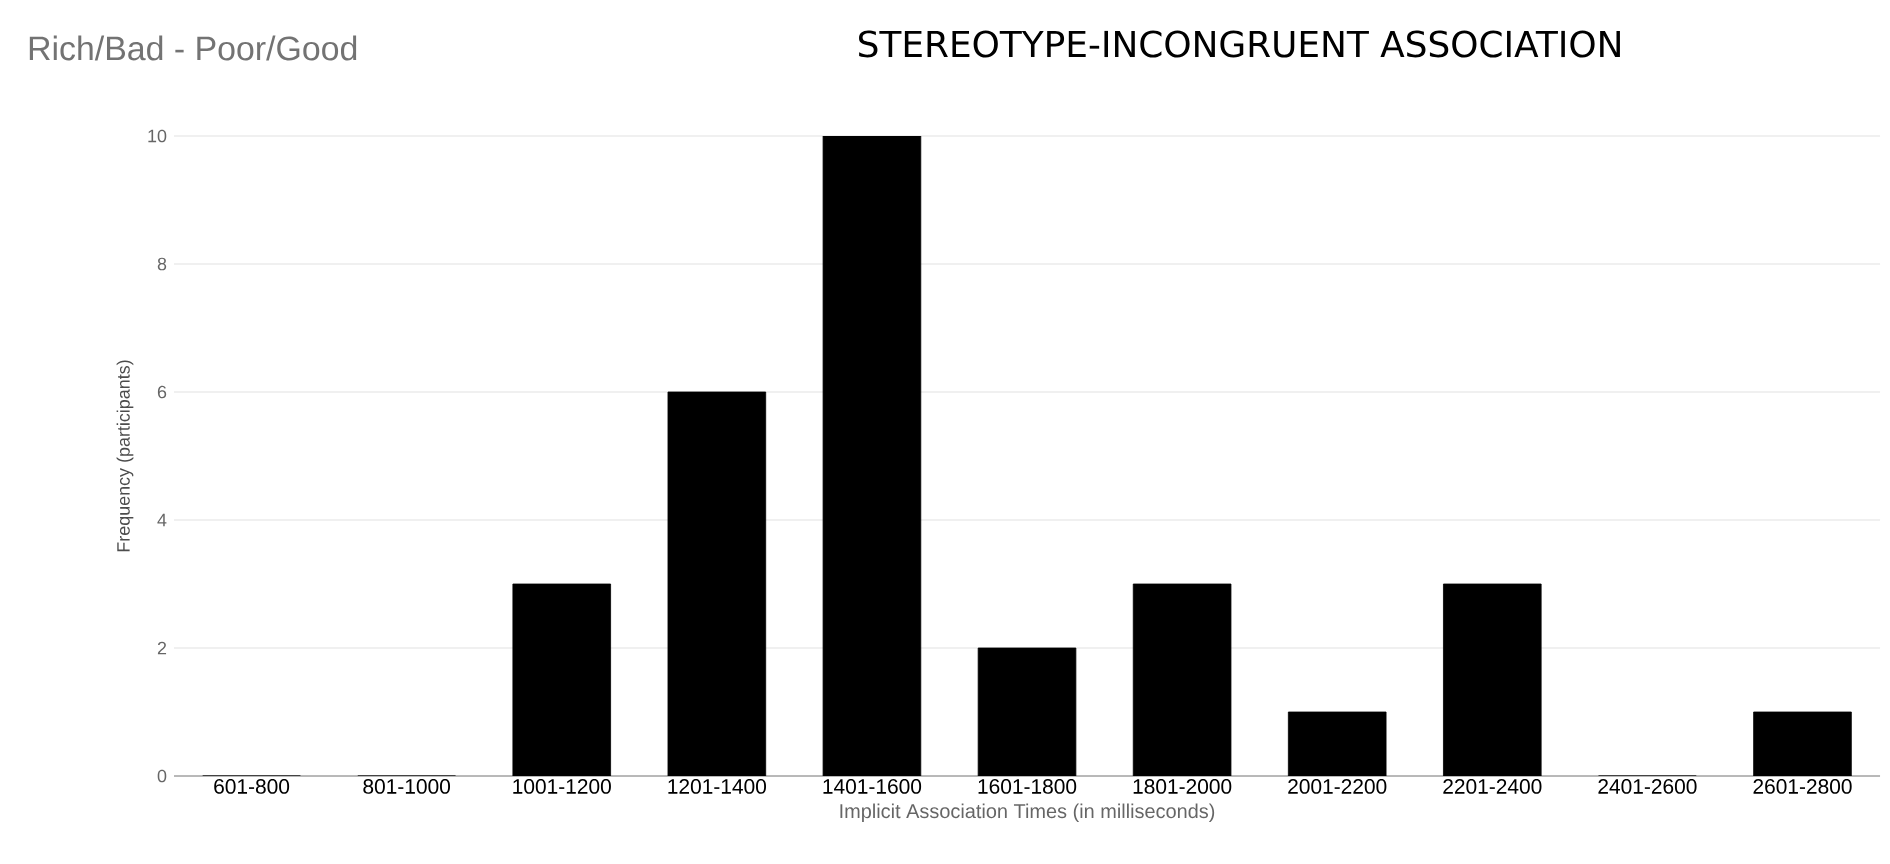  What do you see at coordinates (1239, 44) in the screenshot?
I see `chart-subtitle: STEREOTYPE-INCONGRUENT ASSOCIATION` at bounding box center [1239, 44].